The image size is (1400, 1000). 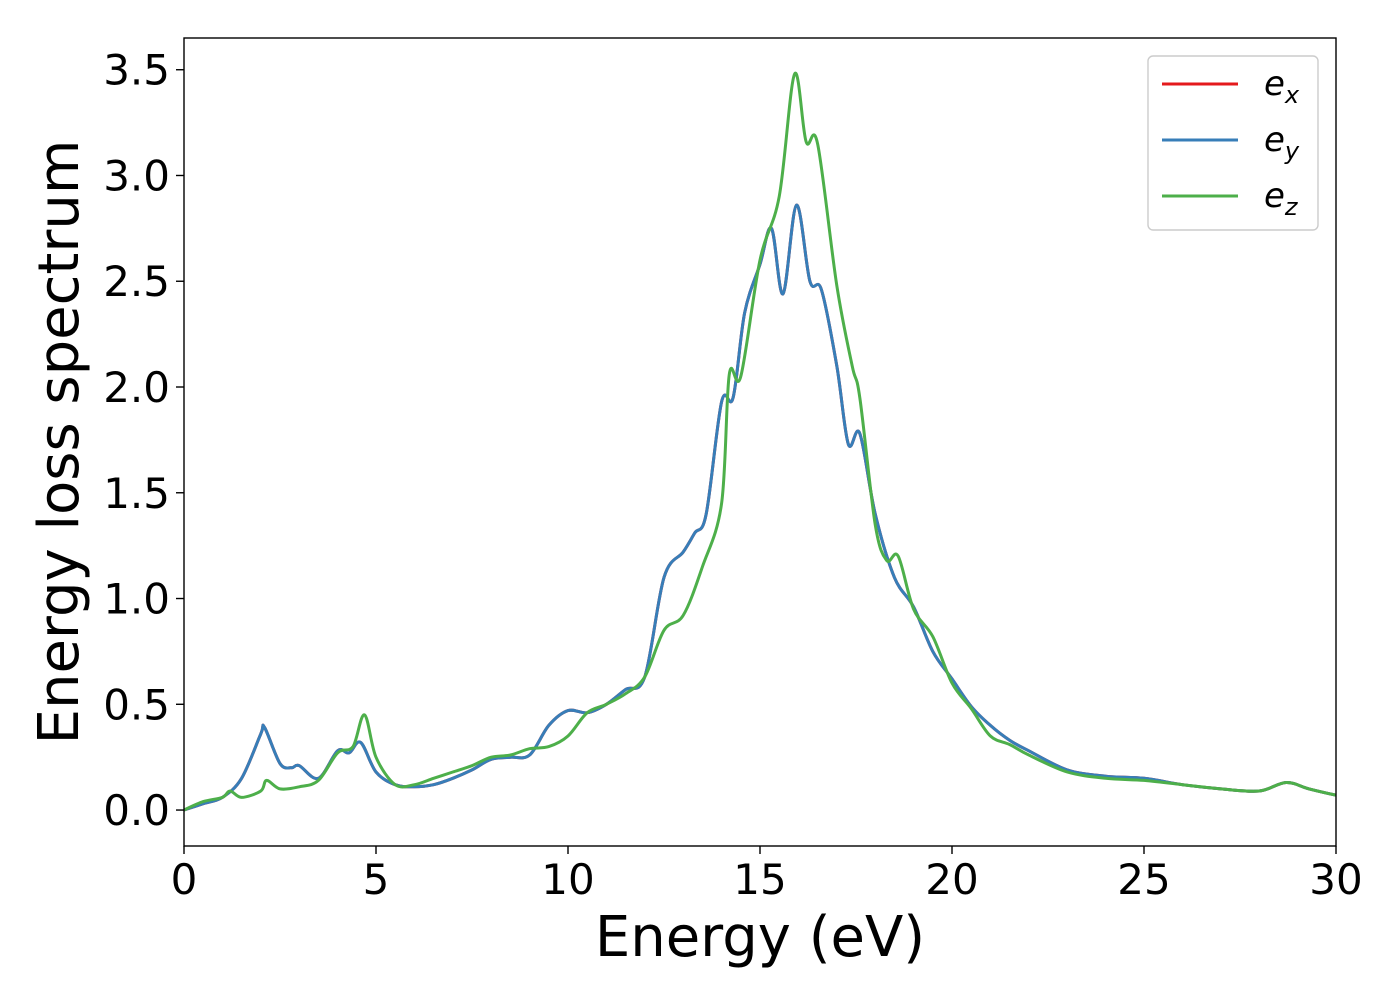 What do you see at coordinates (1282, 142) in the screenshot?
I see `legend-label-y: ey` at bounding box center [1282, 142].